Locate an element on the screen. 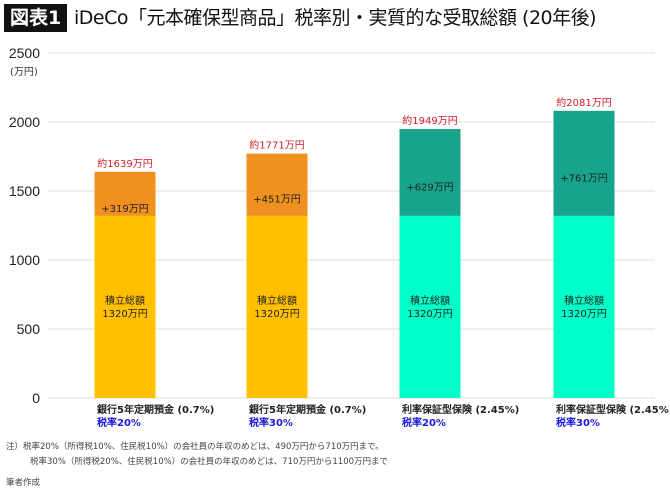 The width and height of the screenshot is (670, 488). y-tick-label: 1500 is located at coordinates (24, 191).